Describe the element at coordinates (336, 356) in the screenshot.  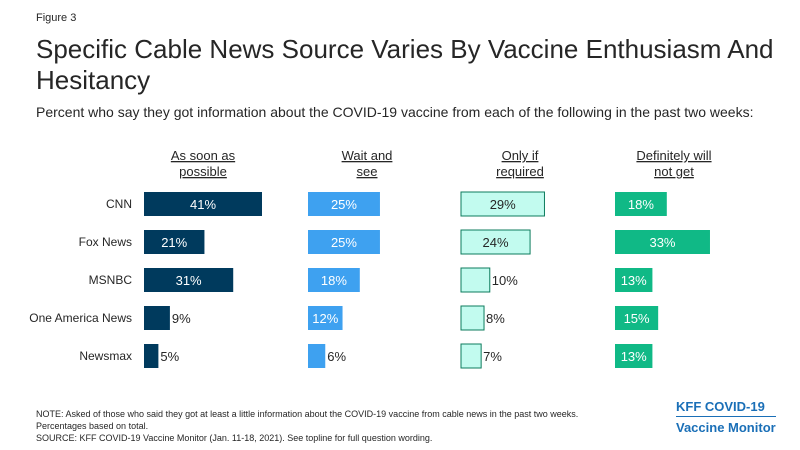
I see `data-label: 6%` at that location.